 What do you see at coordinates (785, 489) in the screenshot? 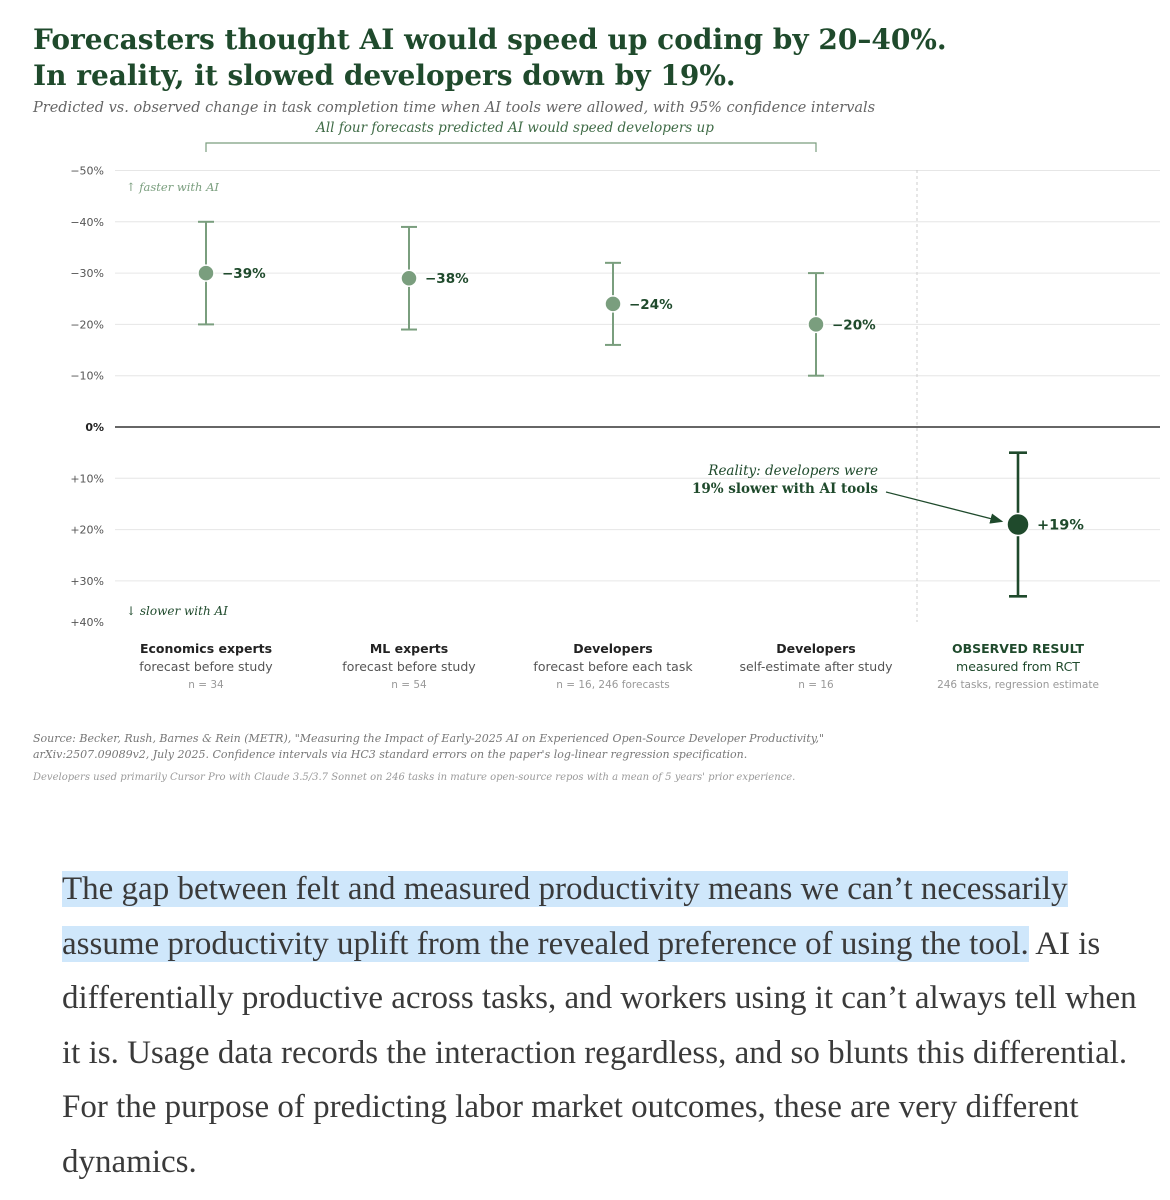
I see `annotation-line-2: 19% slower with AI tools` at bounding box center [785, 489].